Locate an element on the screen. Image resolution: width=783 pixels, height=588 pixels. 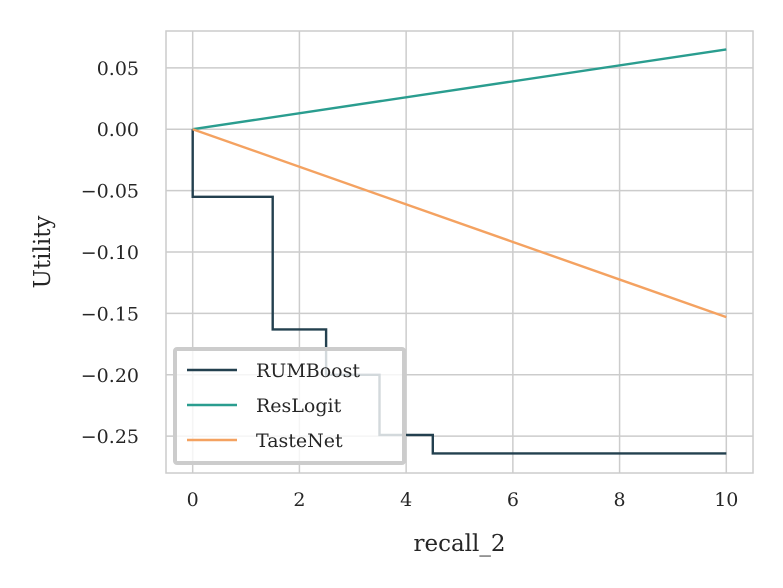
x-tick-label: 6 is located at coordinates (513, 500).